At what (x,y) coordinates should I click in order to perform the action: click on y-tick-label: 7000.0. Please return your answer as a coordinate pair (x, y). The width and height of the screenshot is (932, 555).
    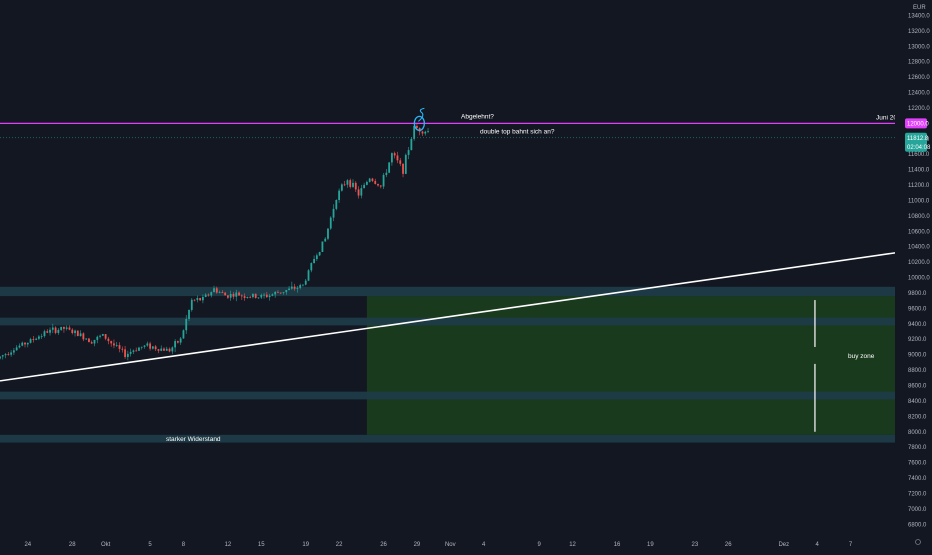
    Looking at the image, I should click on (917, 510).